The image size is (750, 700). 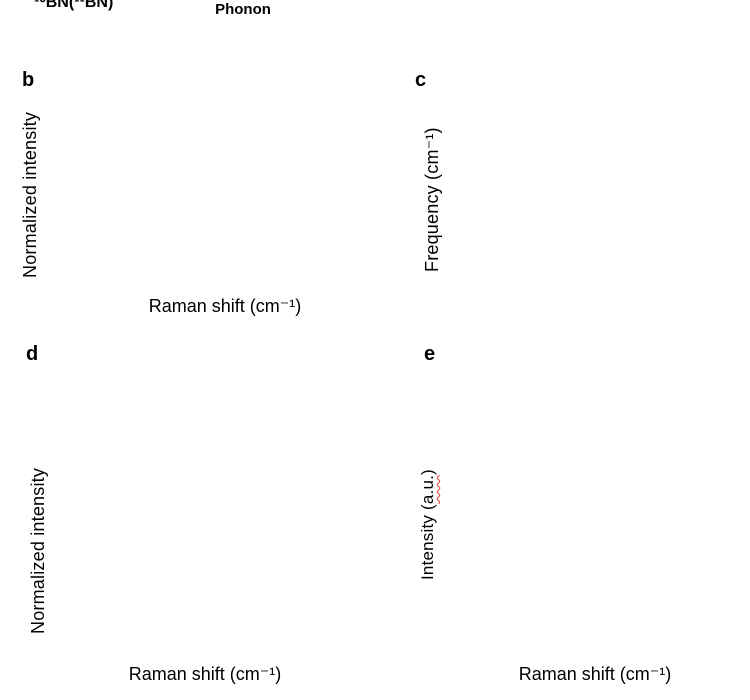 I want to click on panel-b-letter: b, so click(x=28, y=80).